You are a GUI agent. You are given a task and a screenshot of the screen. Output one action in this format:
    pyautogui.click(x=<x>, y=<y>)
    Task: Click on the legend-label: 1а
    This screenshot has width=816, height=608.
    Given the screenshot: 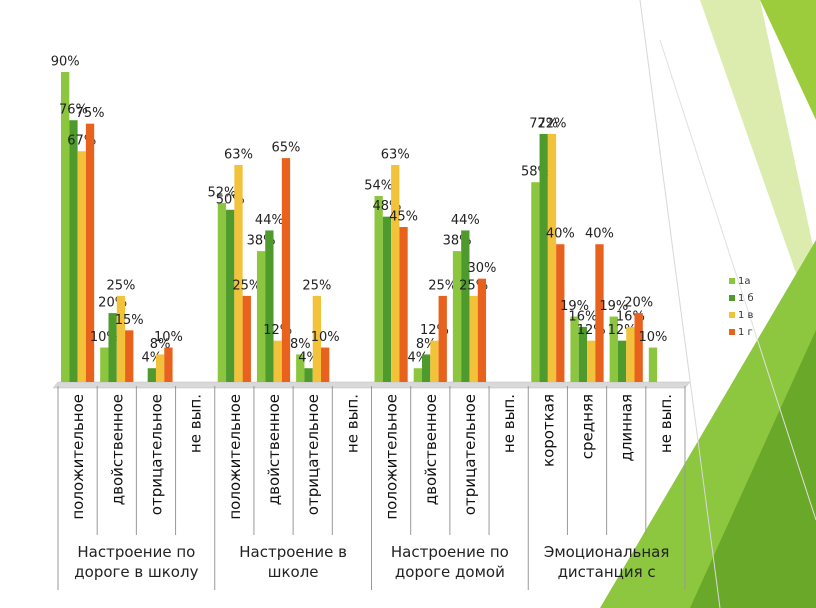 What is the action you would take?
    pyautogui.click(x=744, y=281)
    